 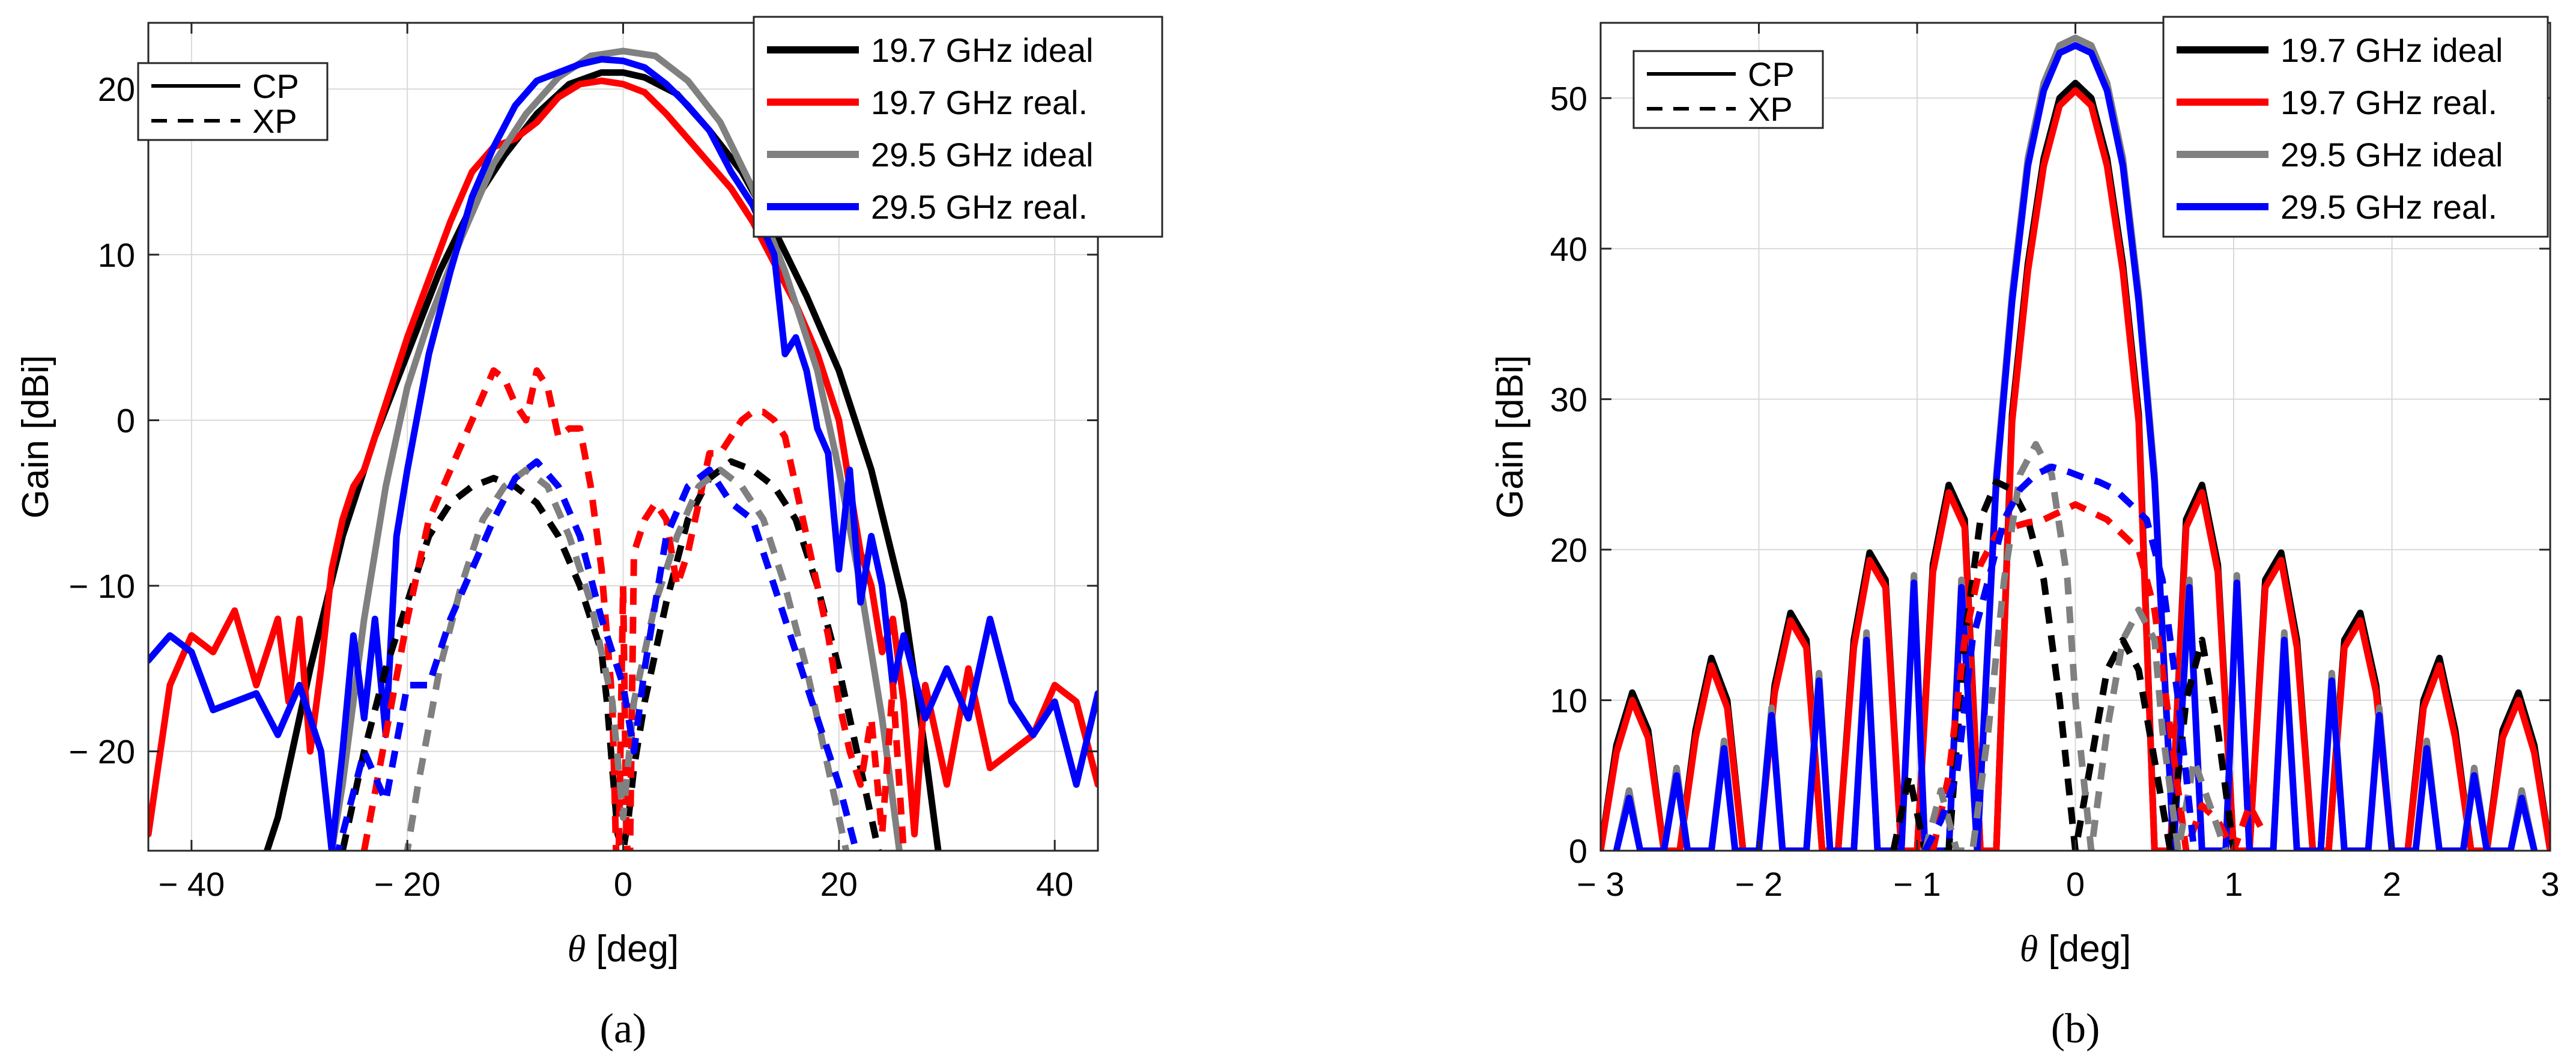 I want to click on chart-a-xtick-label-2: 0, so click(x=623, y=884).